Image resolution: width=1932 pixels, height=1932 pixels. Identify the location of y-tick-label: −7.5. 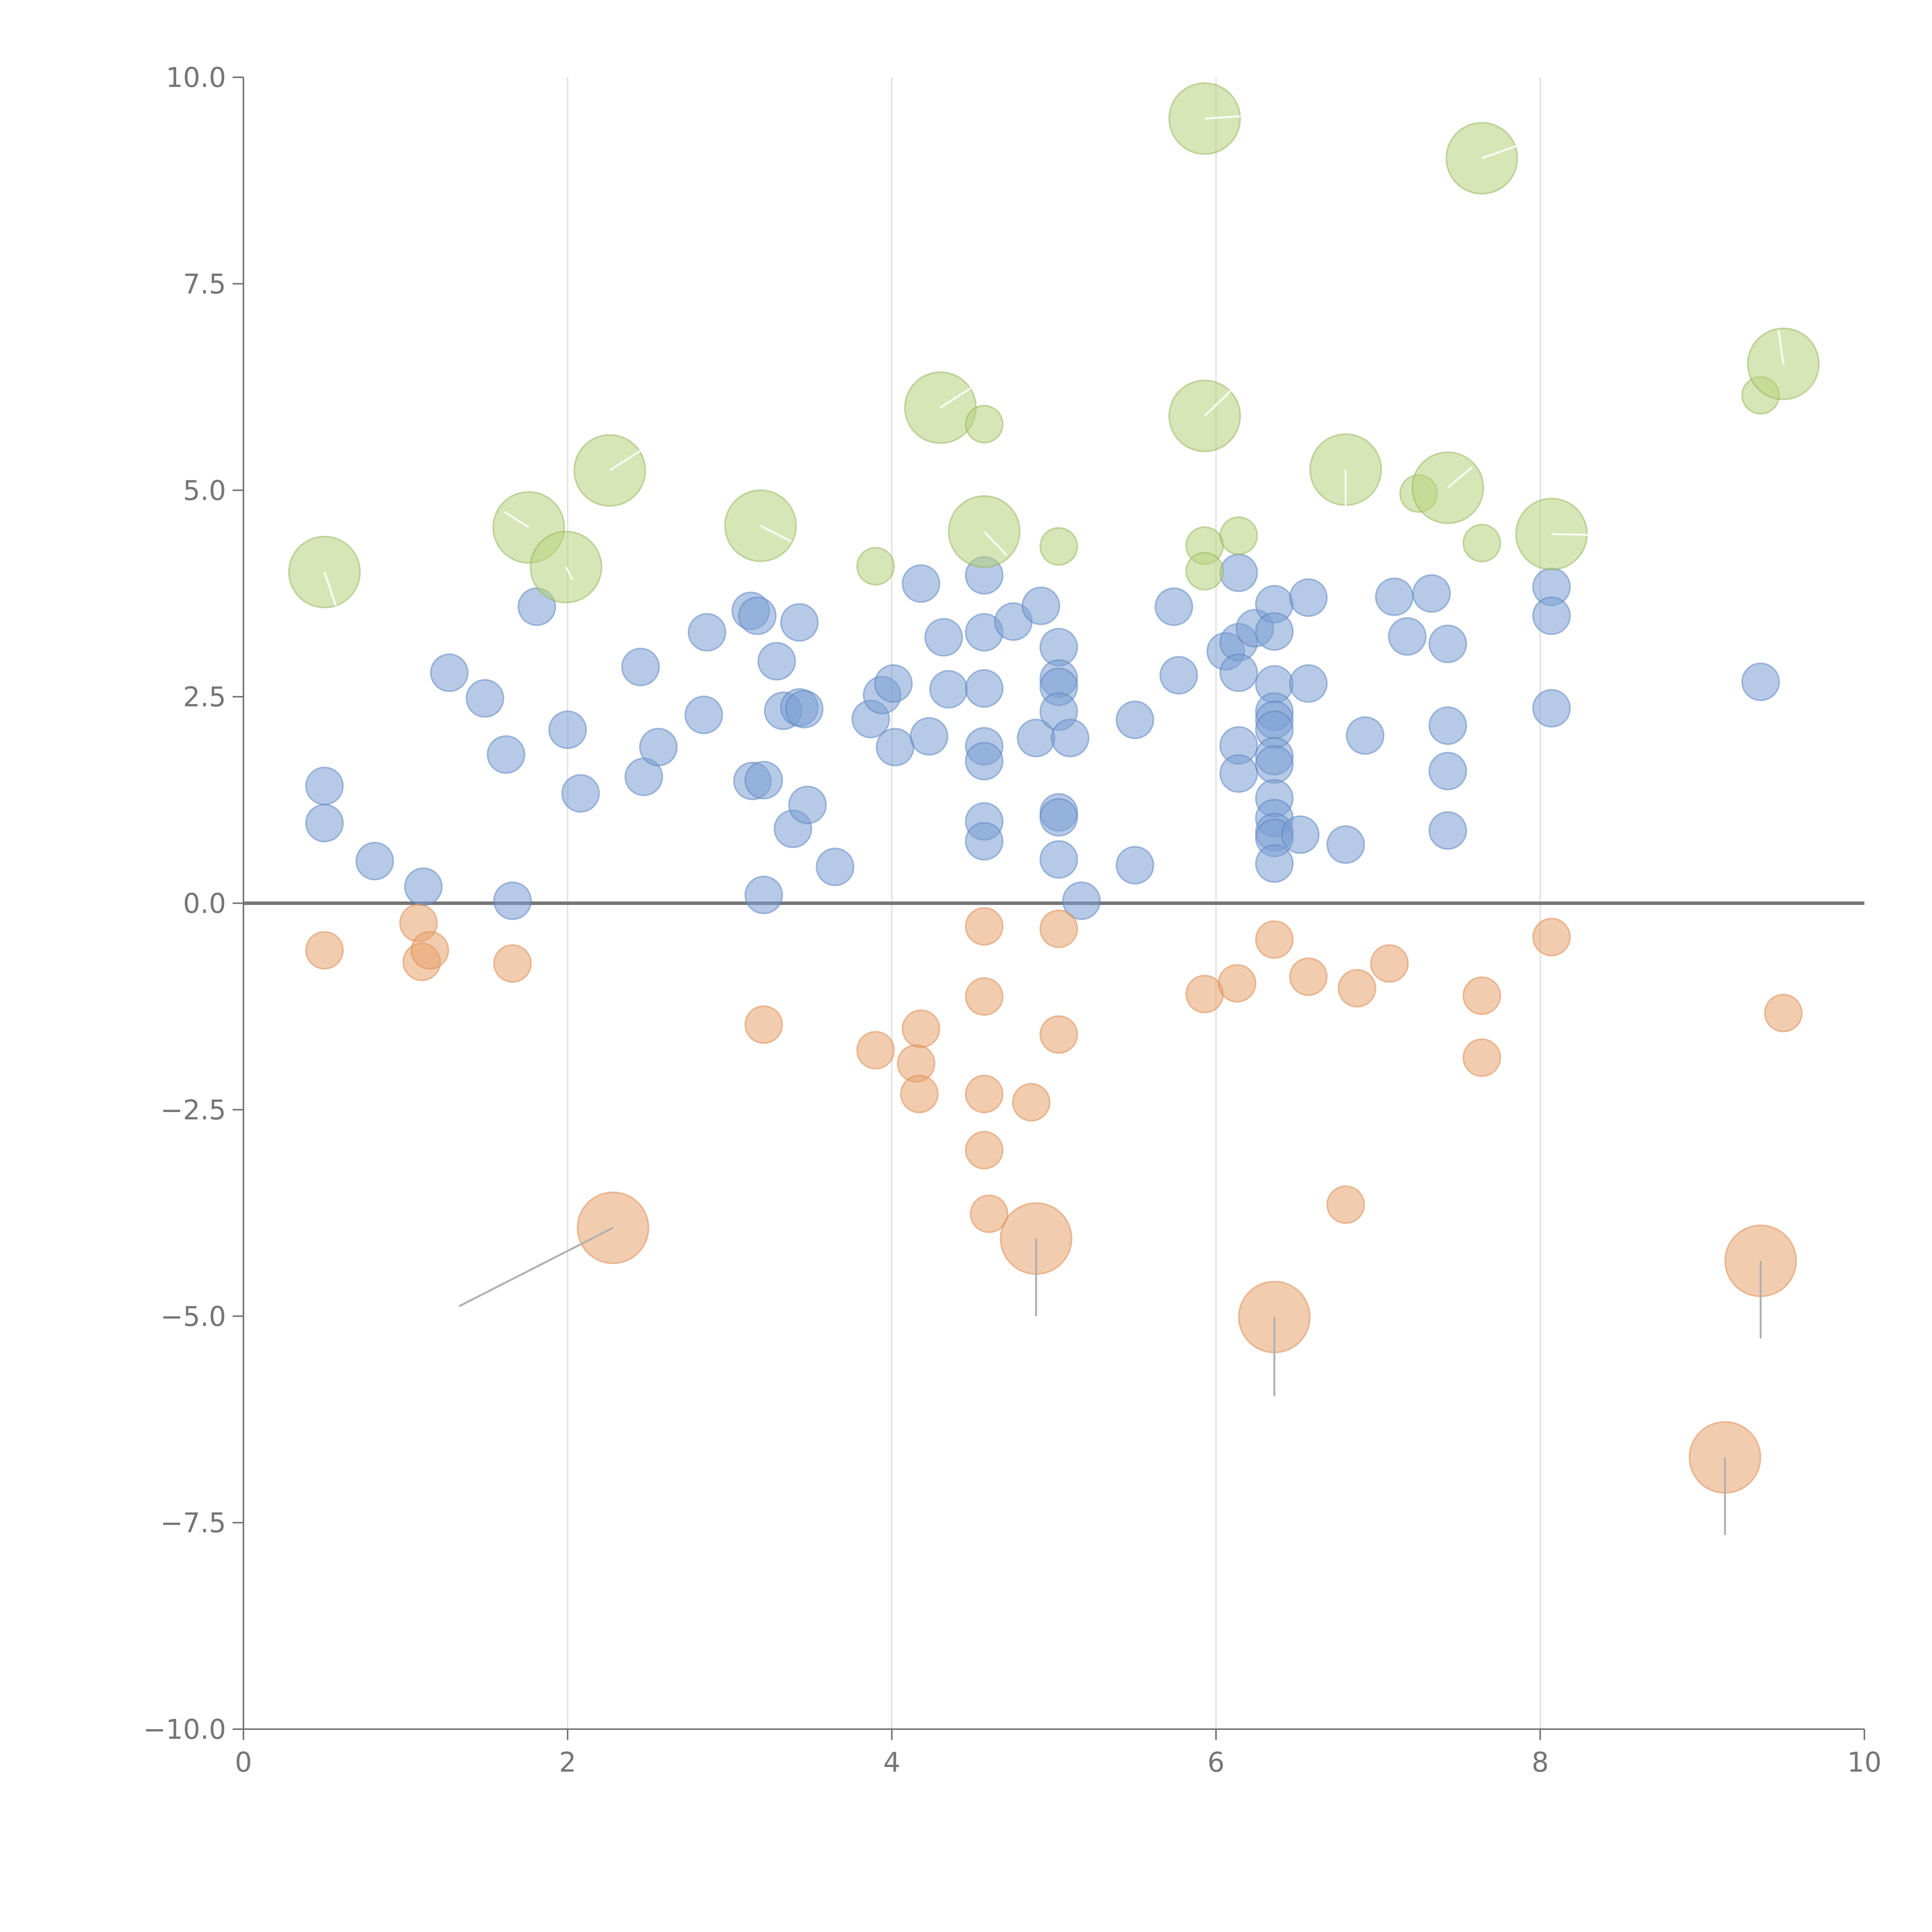
(193, 1523).